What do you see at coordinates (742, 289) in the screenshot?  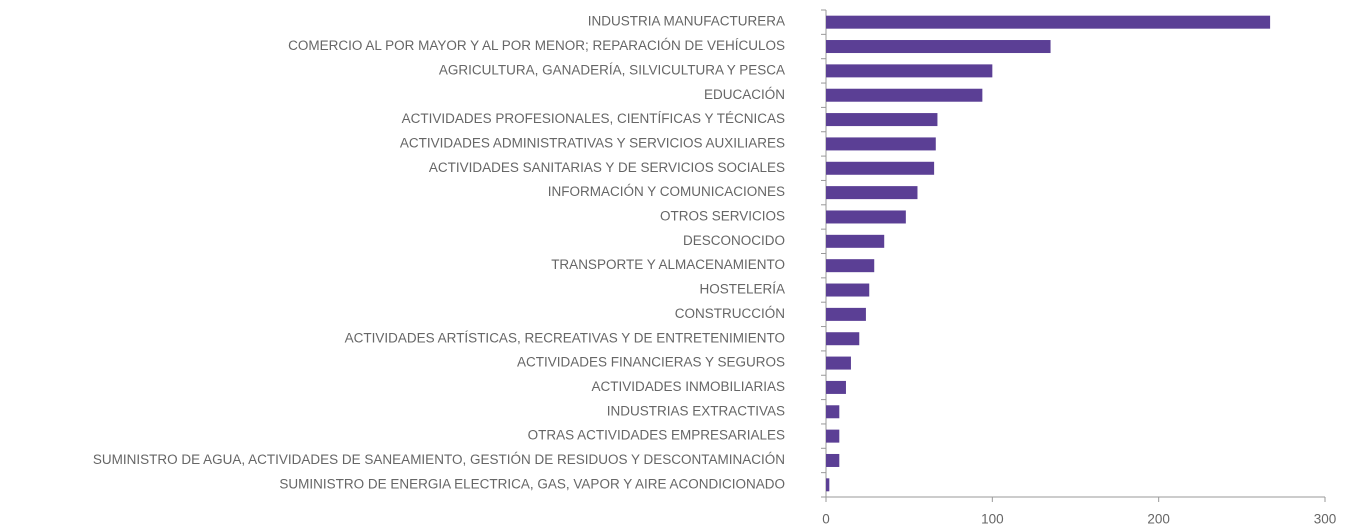 I see `y-tick-label: HOSTELERÍA` at bounding box center [742, 289].